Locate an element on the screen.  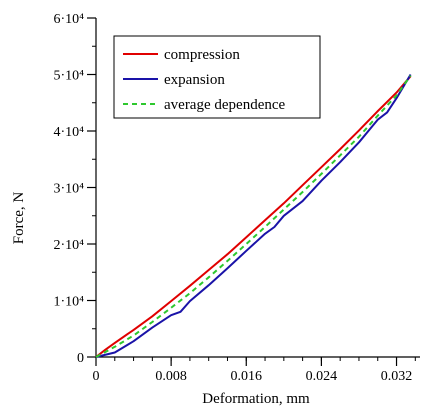
legend-label: expansion is located at coordinates (194, 80).